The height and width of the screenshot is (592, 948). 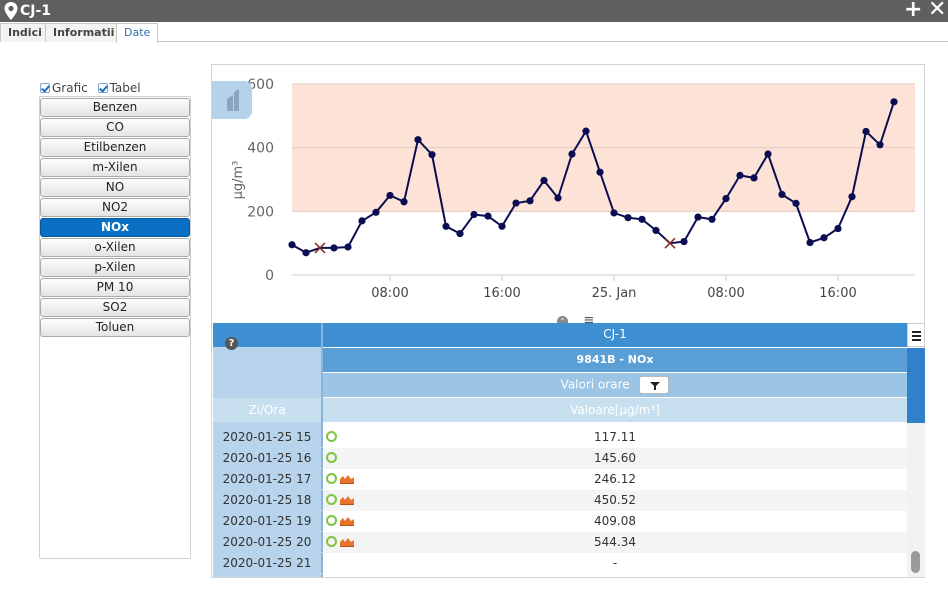 What do you see at coordinates (916, 335) in the screenshot?
I see `table-menu-icon` at bounding box center [916, 335].